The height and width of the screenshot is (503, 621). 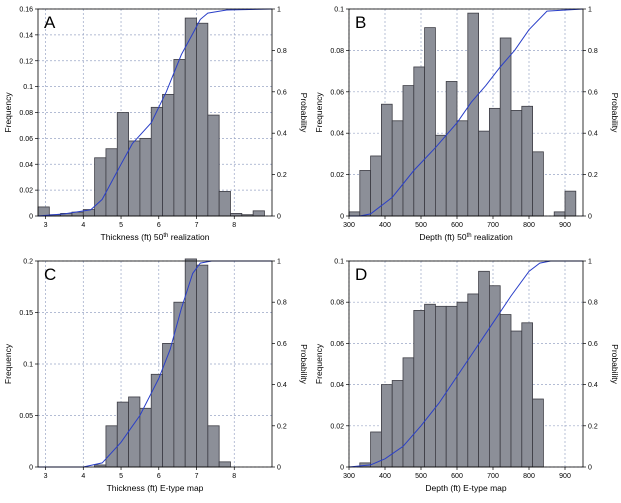 What do you see at coordinates (28, 262) in the screenshot?
I see `y-tick-label: 0.2` at bounding box center [28, 262].